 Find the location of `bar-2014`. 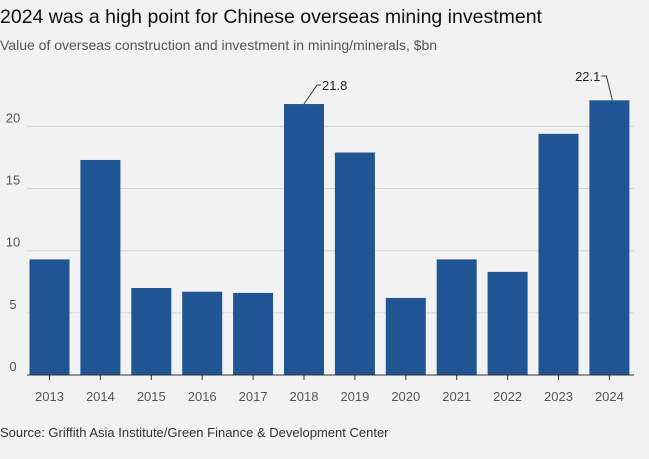

bar-2014 is located at coordinates (100, 267).